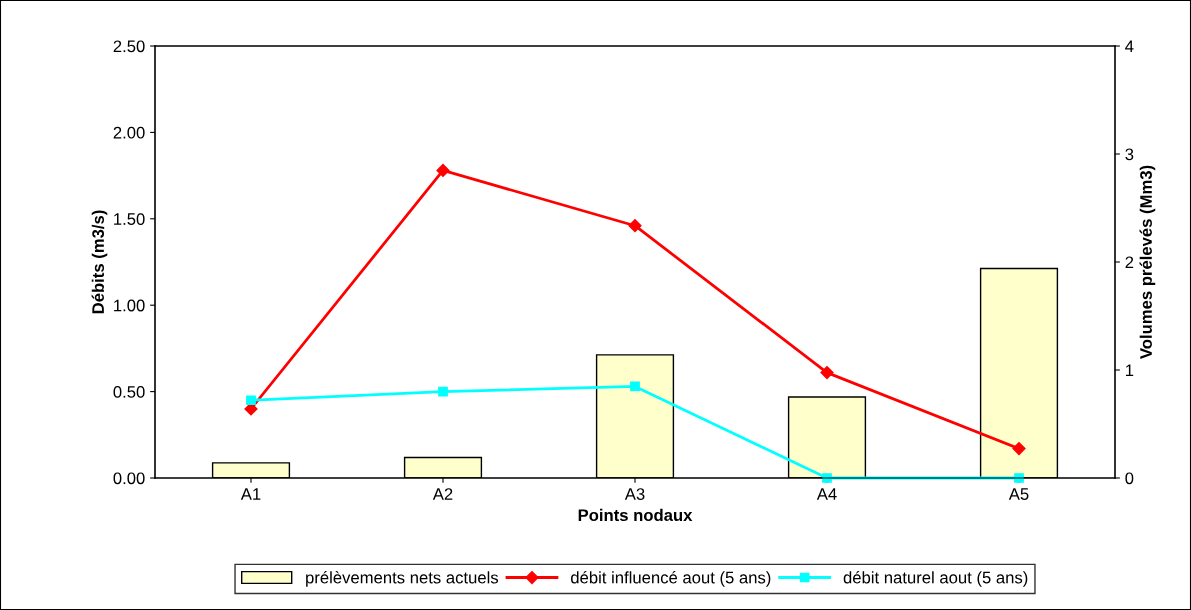  I want to click on x-axis-title: Points nodaux, so click(635, 515).